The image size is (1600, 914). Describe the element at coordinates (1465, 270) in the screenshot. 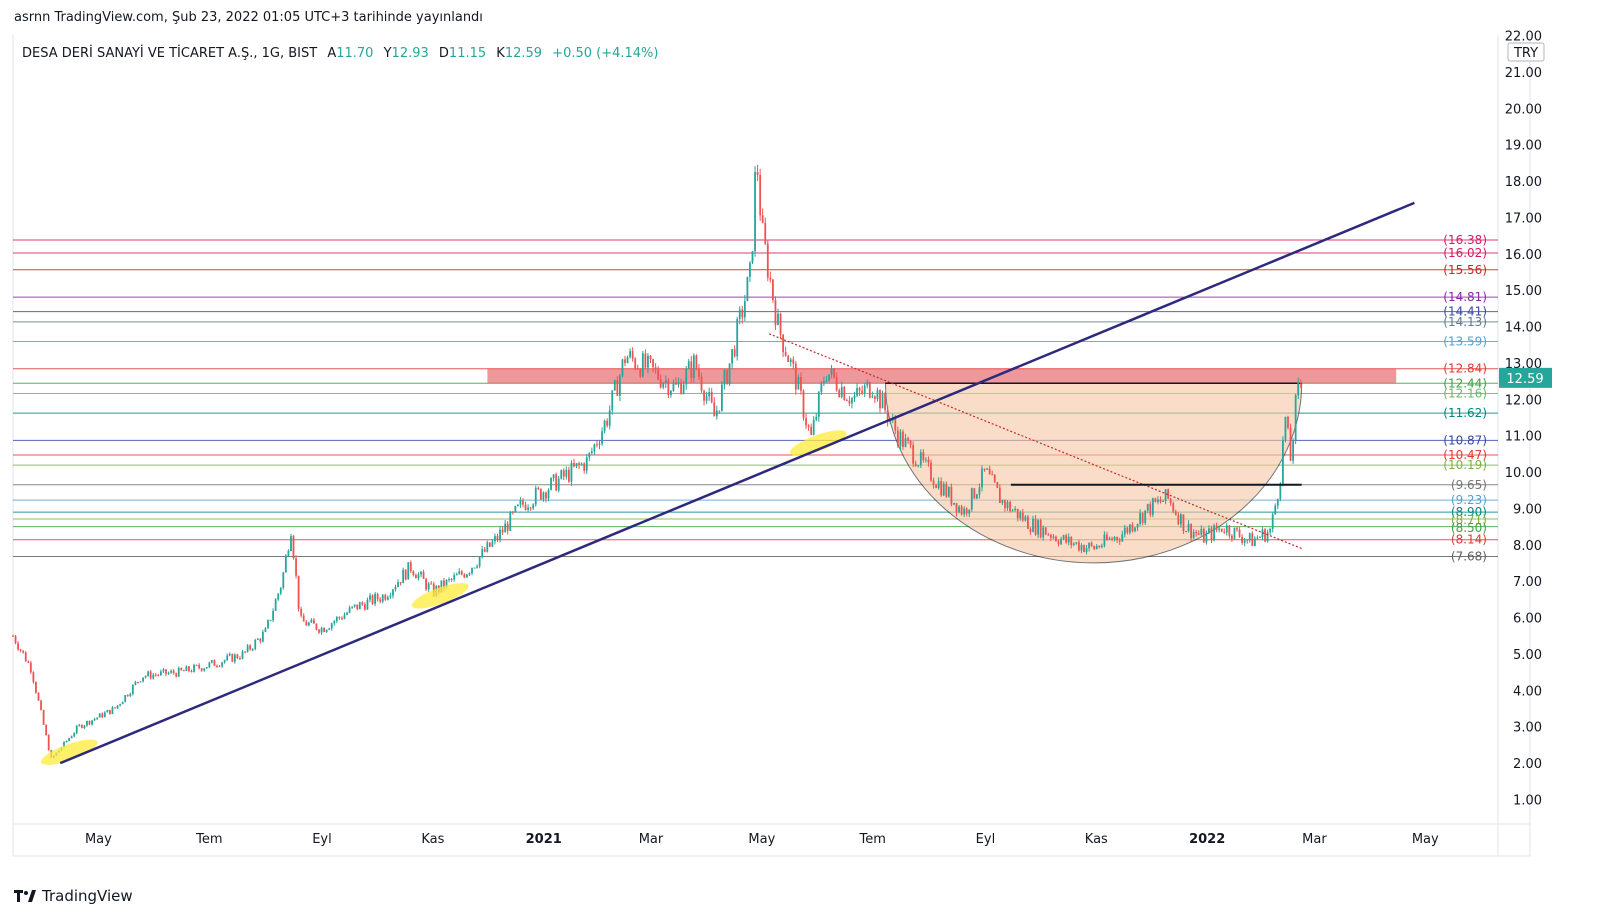

I see `level-label: (15.56)` at that location.